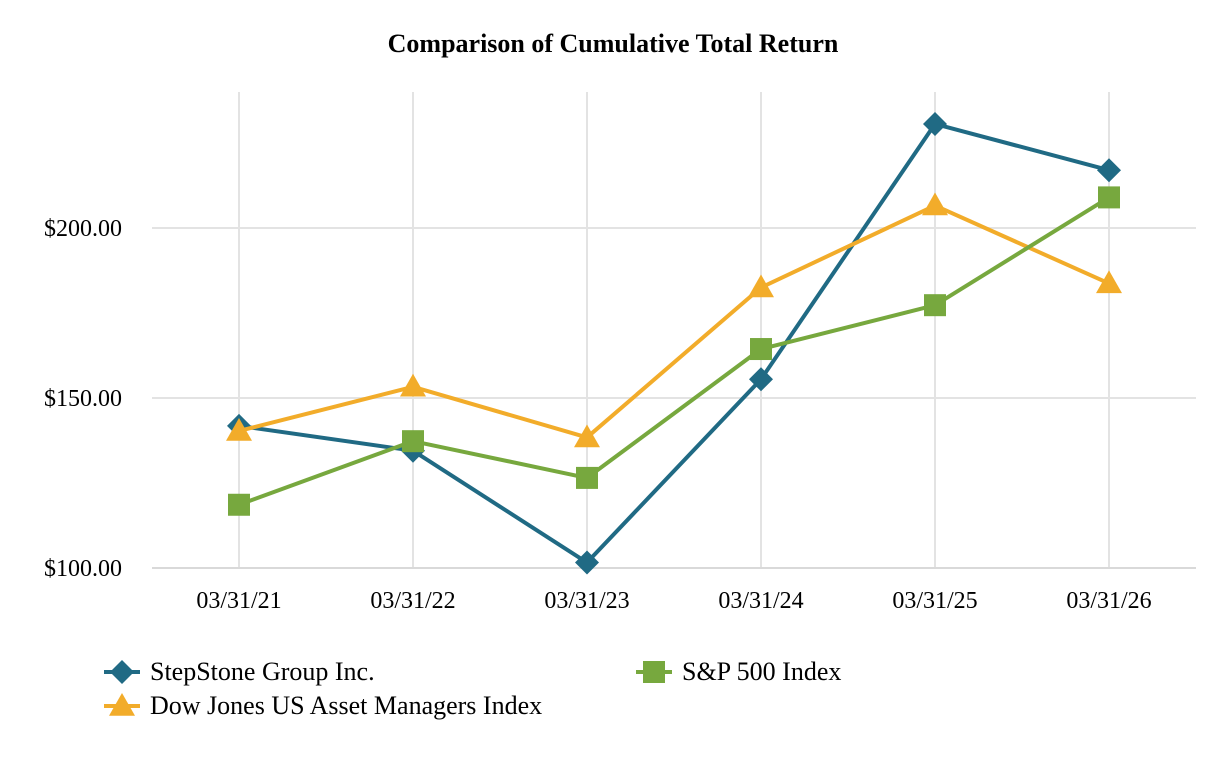  I want to click on legend-label: S&P 500 Index, so click(761, 671).